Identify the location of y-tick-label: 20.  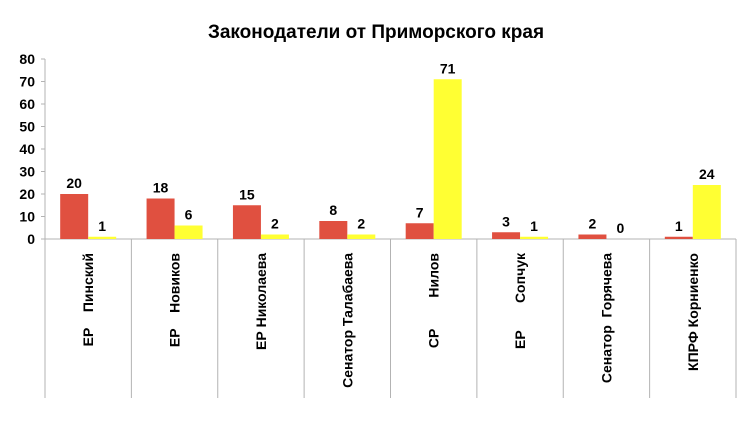
(27, 194).